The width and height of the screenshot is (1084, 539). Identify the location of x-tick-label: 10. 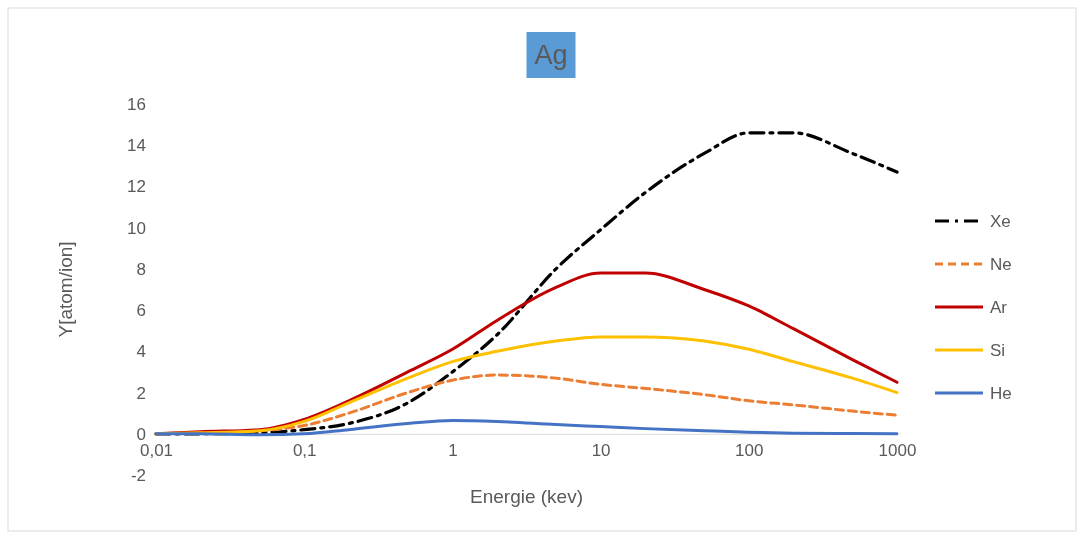
(601, 450).